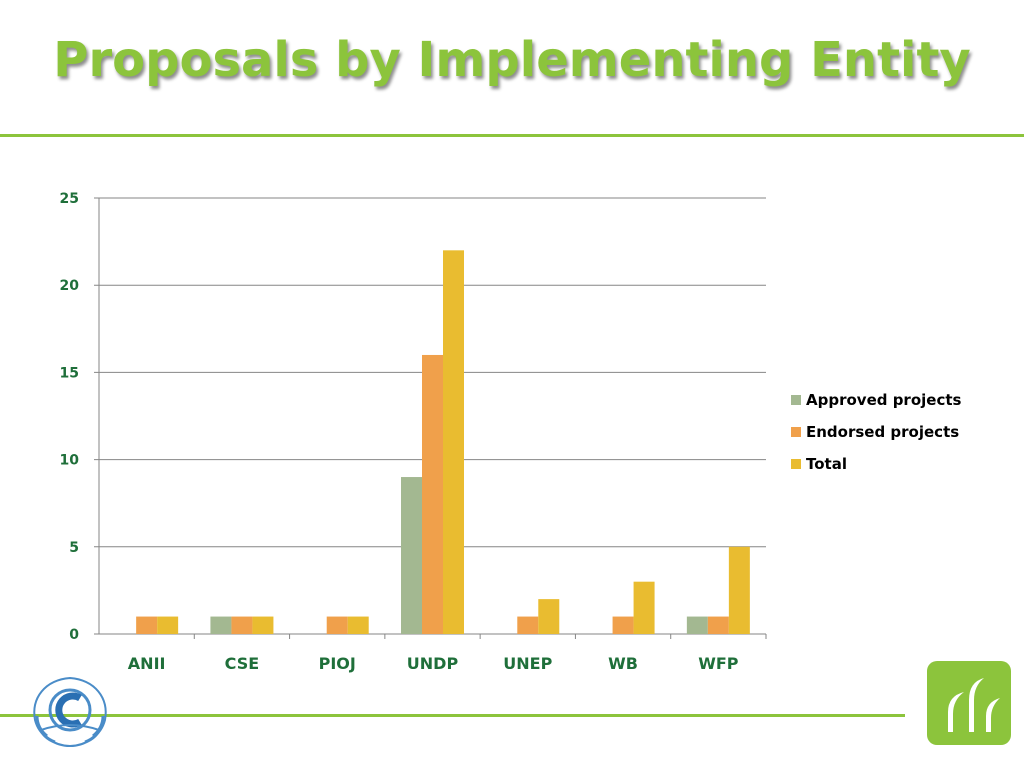 This screenshot has width=1024, height=768. Describe the element at coordinates (884, 400) in the screenshot. I see `legend-label: Approved projects` at that location.